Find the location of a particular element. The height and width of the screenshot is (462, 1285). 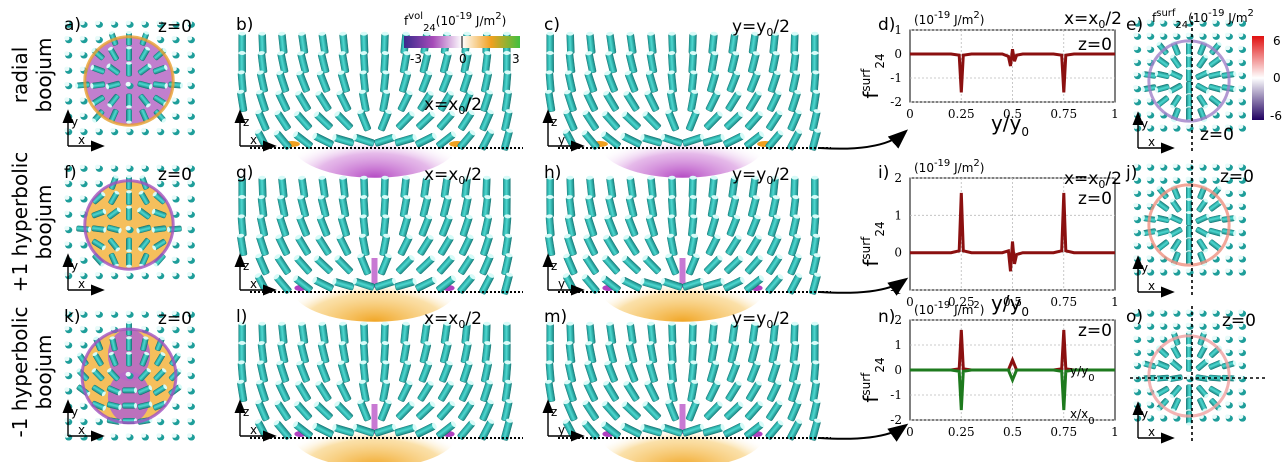

row-label-line2: boojum is located at coordinates (44, 222).